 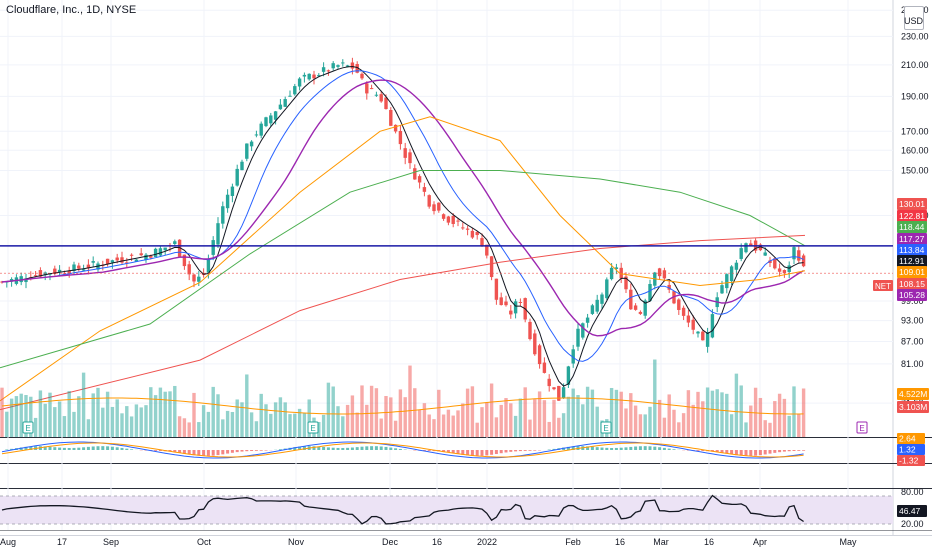 I want to click on price-label-text: 118.44, so click(x=912, y=227).